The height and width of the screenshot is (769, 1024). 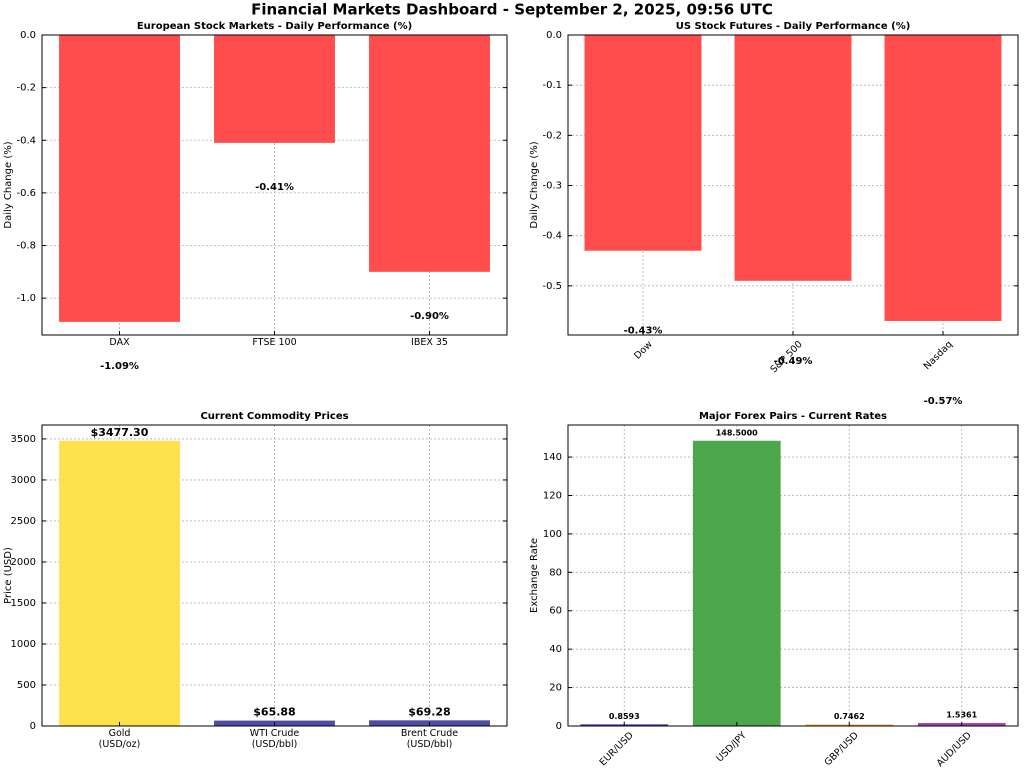 I want to click on y-tick-label: -0.1, so click(x=552, y=85).